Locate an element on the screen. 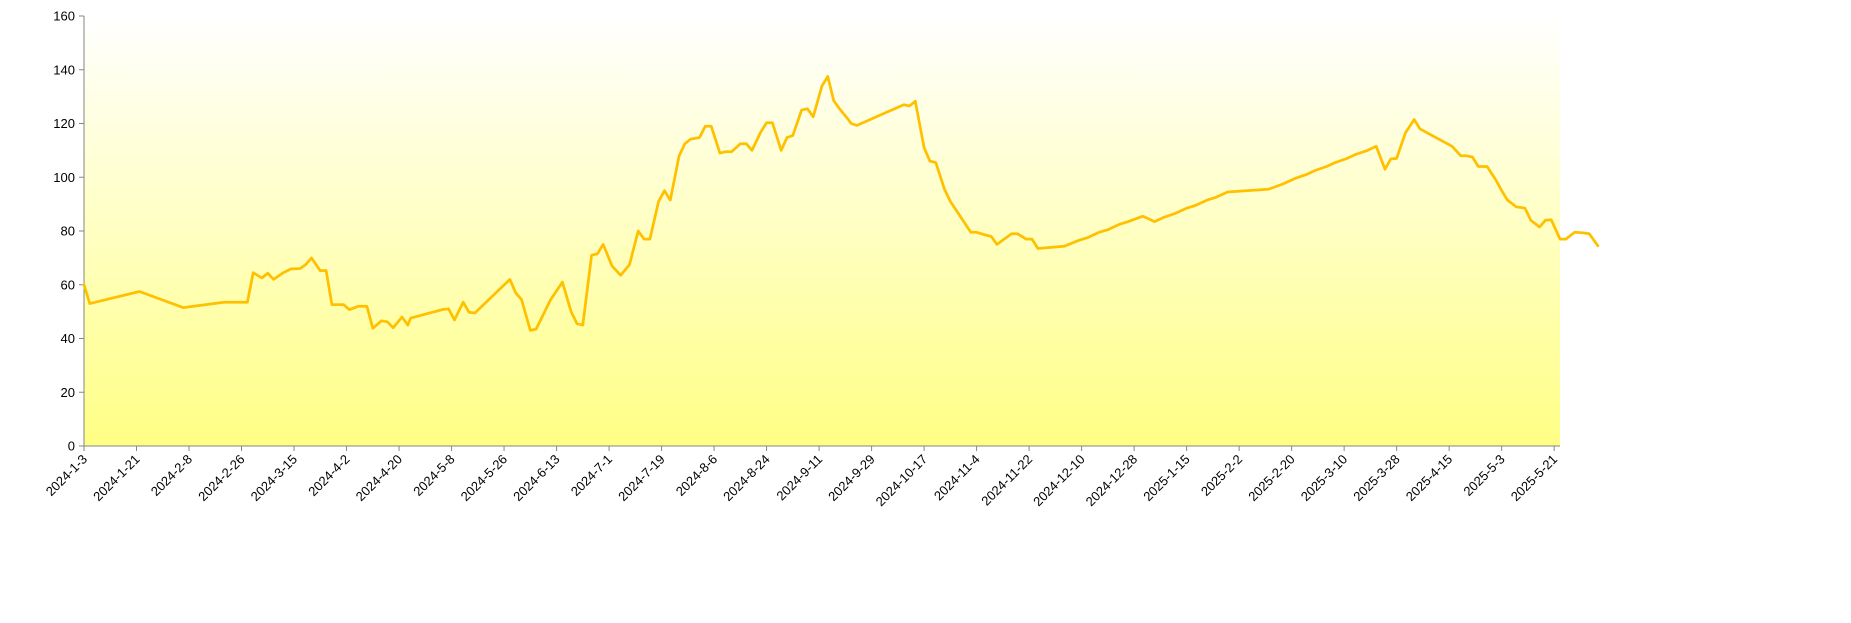 The width and height of the screenshot is (1851, 623). x-tick-label: 2025-3-28 is located at coordinates (1376, 478).